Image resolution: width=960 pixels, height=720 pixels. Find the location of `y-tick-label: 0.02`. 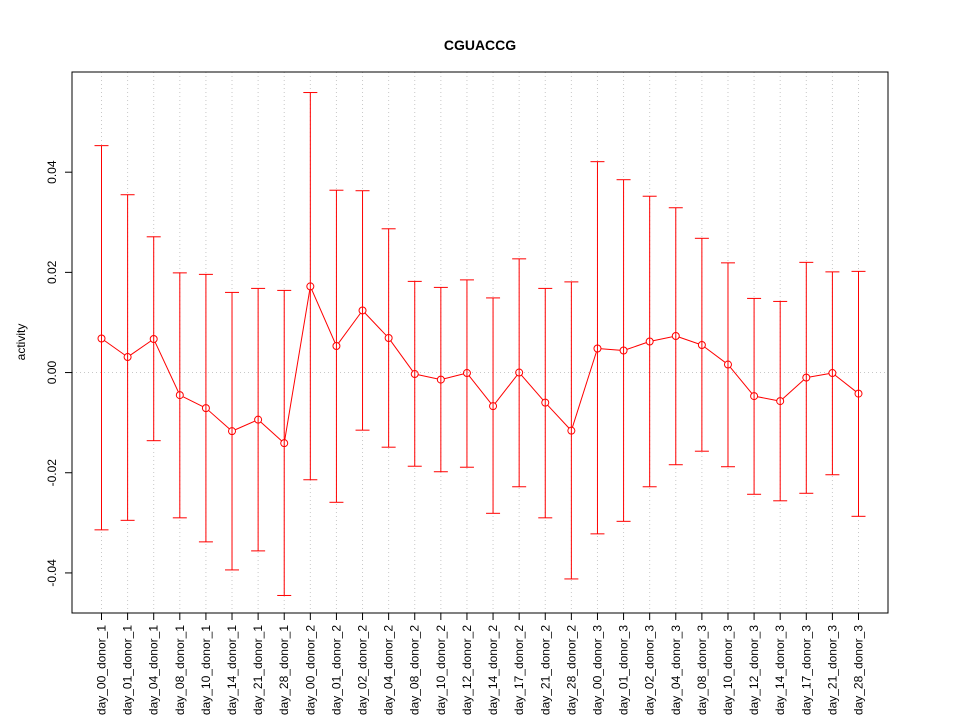

y-tick-label: 0.02 is located at coordinates (52, 272).